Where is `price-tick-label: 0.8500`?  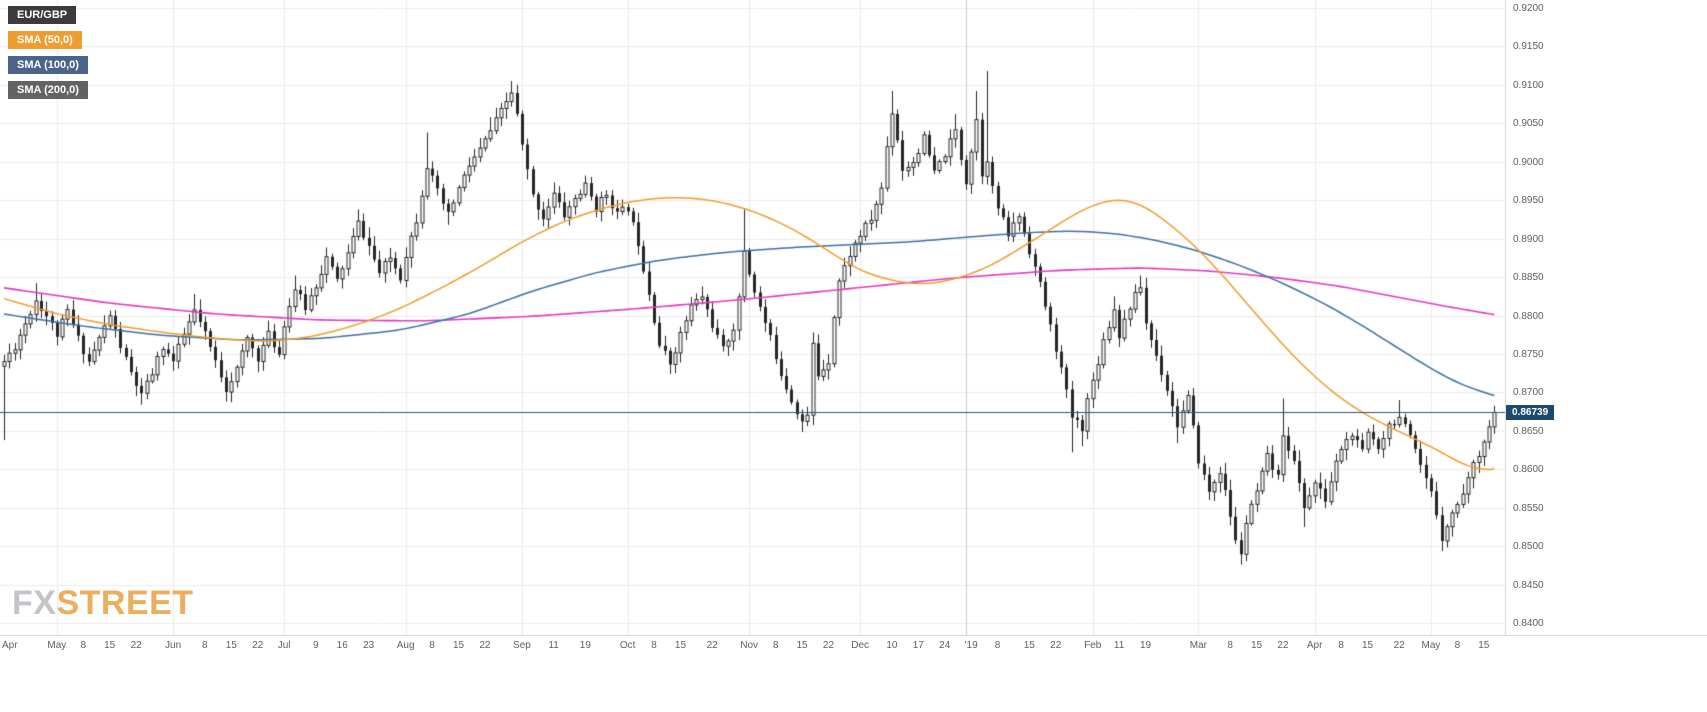
price-tick-label: 0.8500 is located at coordinates (1528, 547).